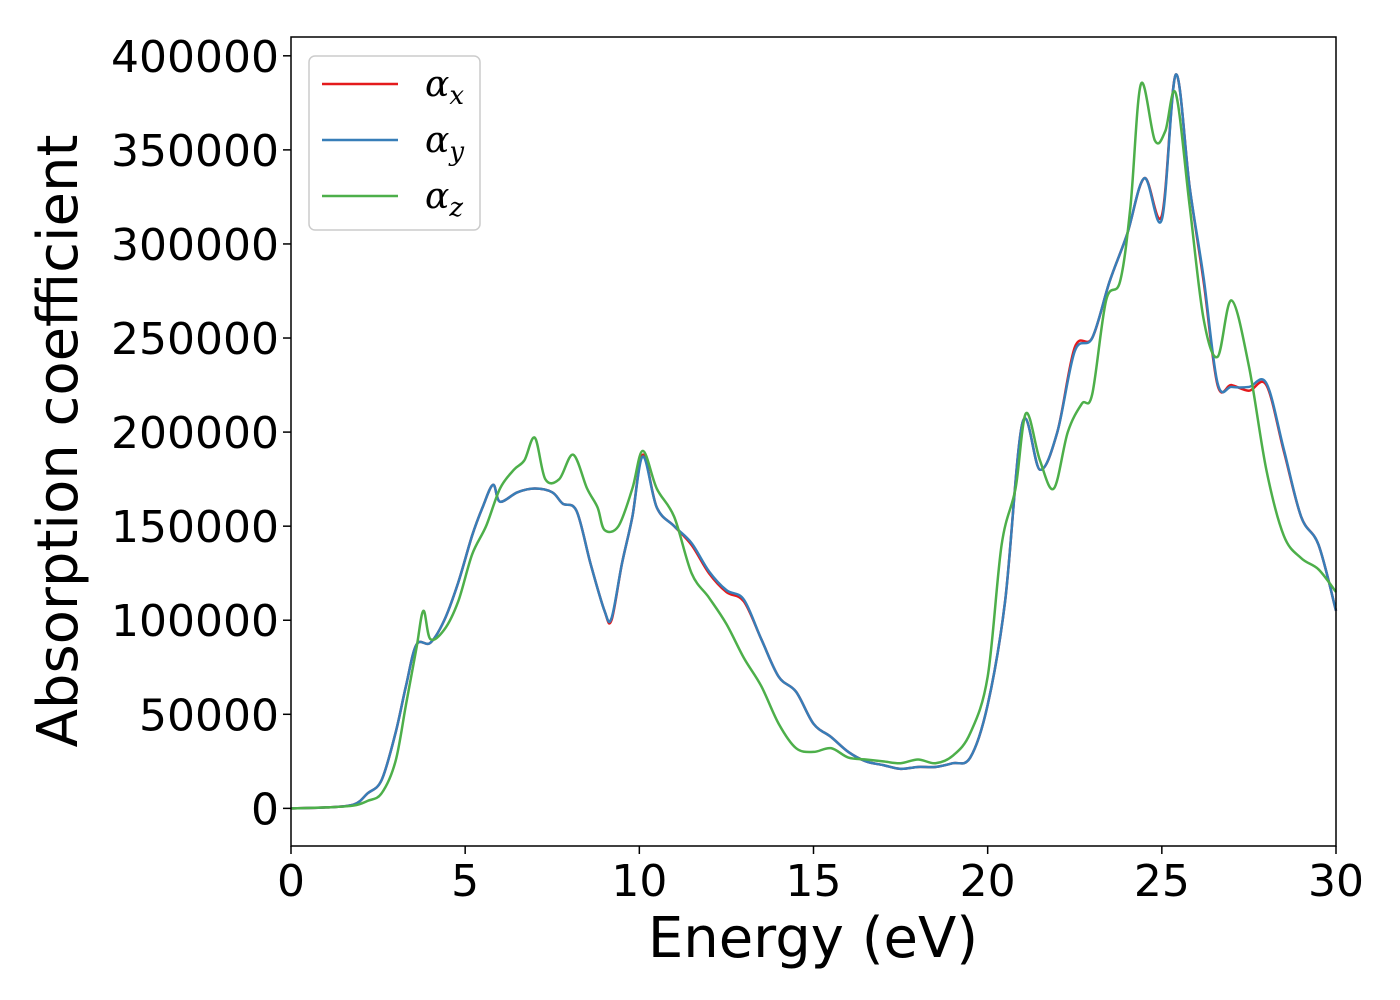  What do you see at coordinates (195, 433) in the screenshot?
I see `y-tick-label: 200000` at bounding box center [195, 433].